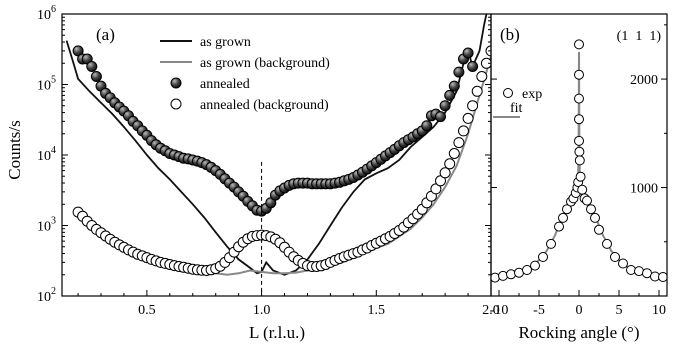 The width and height of the screenshot is (677, 346). I want to click on y-tick-label: 10⁵, so click(46, 84).